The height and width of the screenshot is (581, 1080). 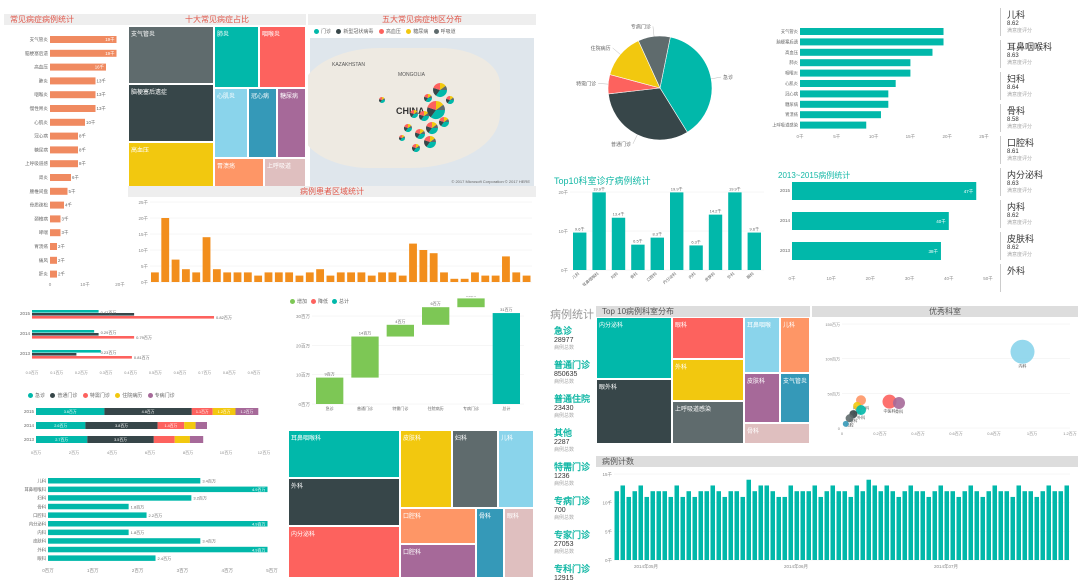 I want to click on tm10-cell-9: 支气管炎, so click(x=795, y=398).